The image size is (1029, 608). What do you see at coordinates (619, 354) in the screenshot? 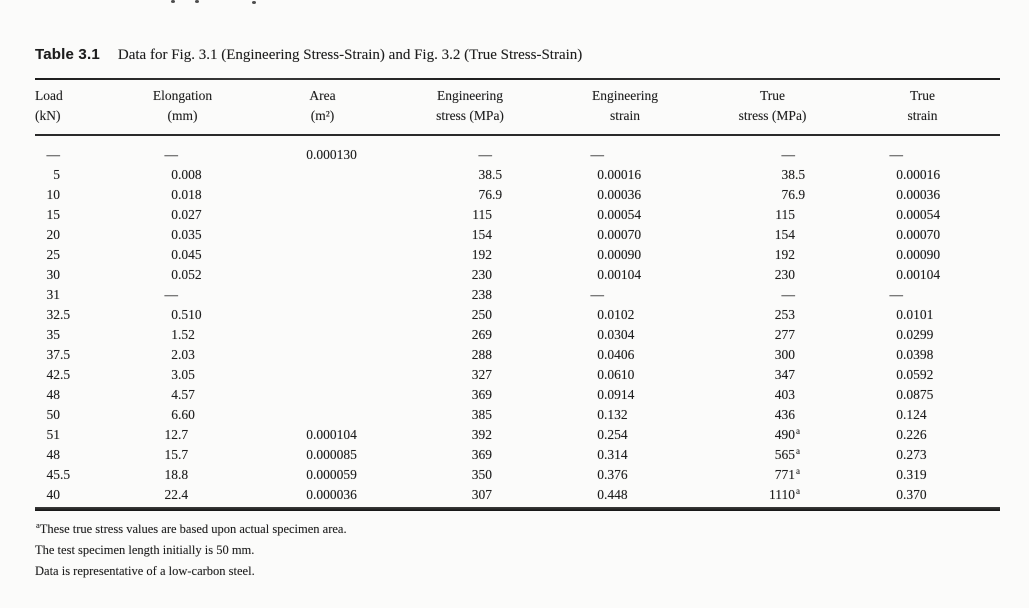
I see `cell-frac-part: .0406` at bounding box center [619, 354].